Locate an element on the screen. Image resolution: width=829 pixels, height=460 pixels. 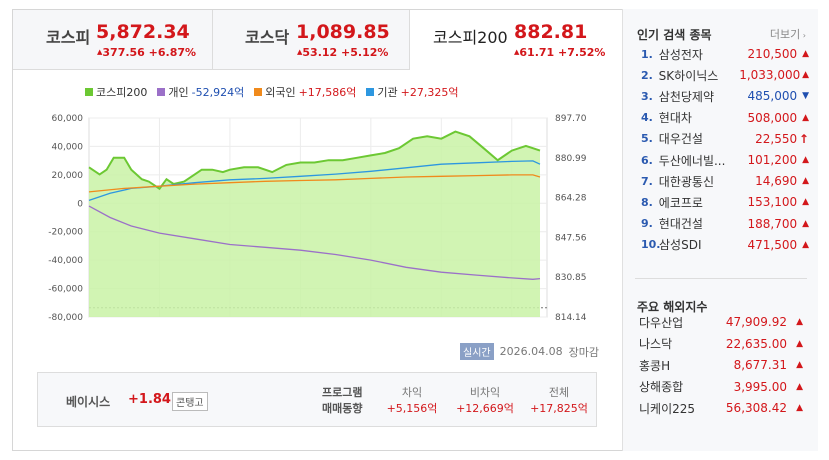
y-left-tick-label: -20,000 is located at coordinates (65, 233).